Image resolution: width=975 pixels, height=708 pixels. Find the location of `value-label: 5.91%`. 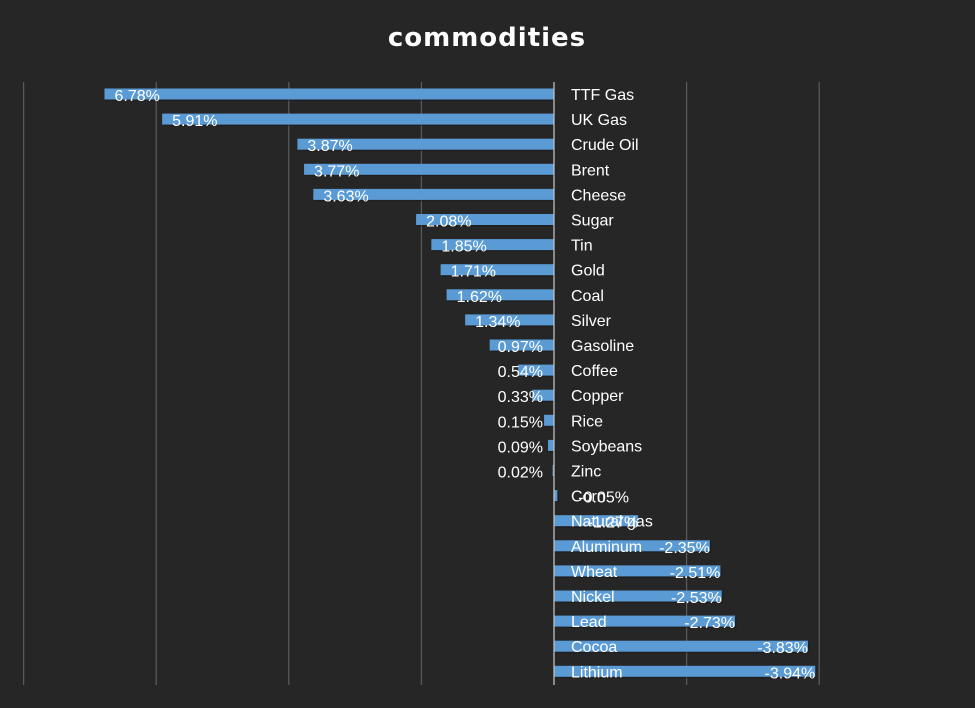

value-label: 5.91% is located at coordinates (194, 121).